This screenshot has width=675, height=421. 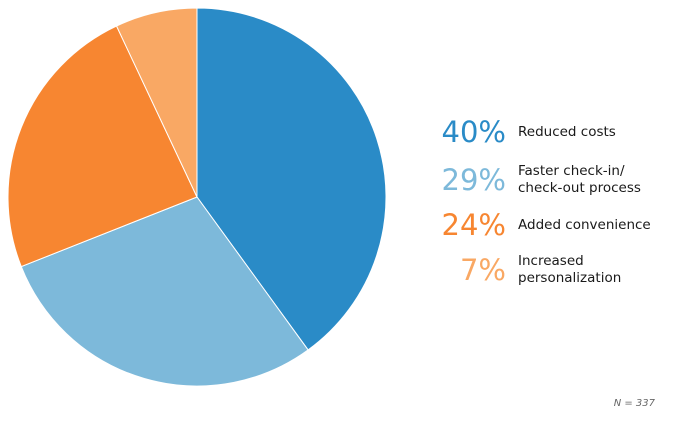 I want to click on legend-percent: 29%, so click(x=473, y=179).